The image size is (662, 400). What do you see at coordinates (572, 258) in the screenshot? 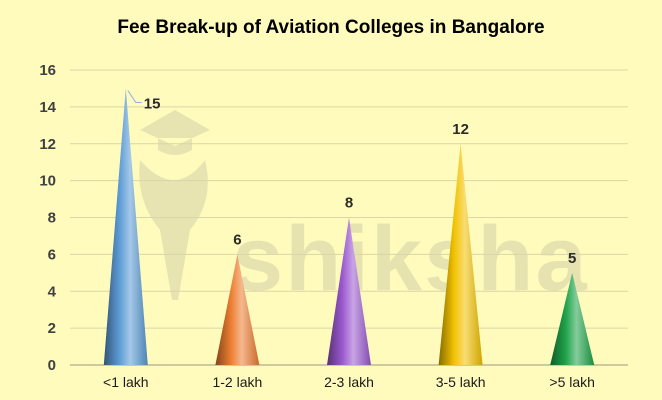
I see `data-label: 5` at bounding box center [572, 258].